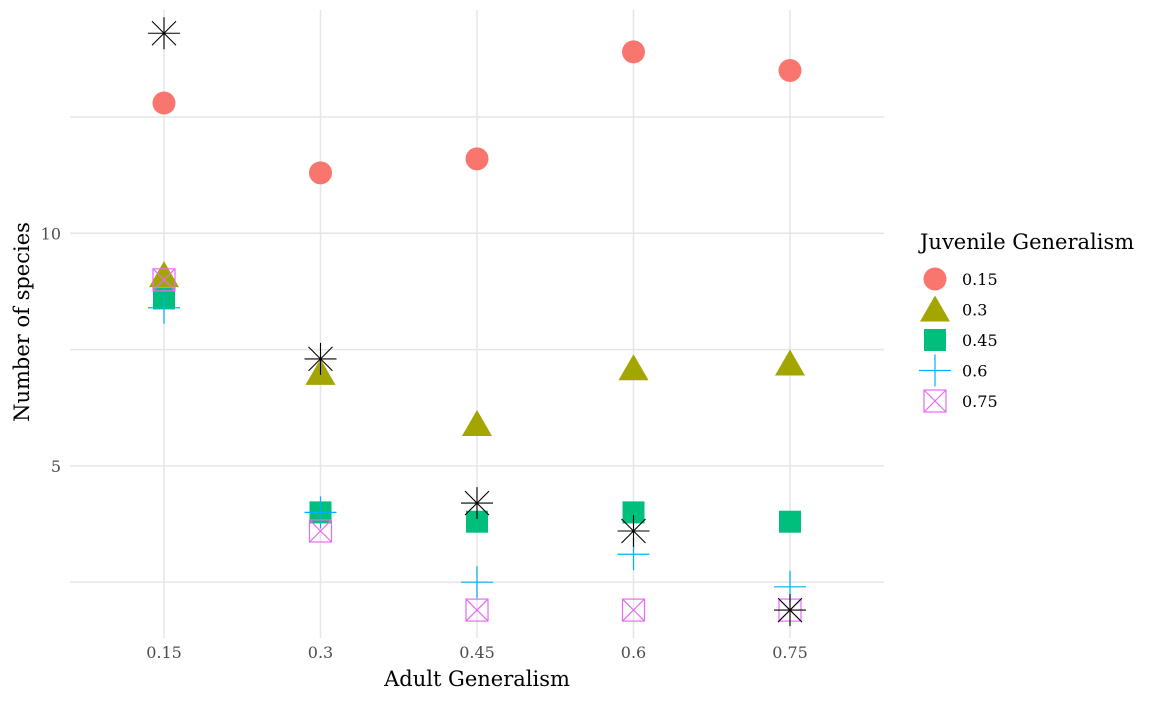 The width and height of the screenshot is (1161, 703). What do you see at coordinates (633, 652) in the screenshot?
I see `x-tick-label: 0.6` at bounding box center [633, 652].